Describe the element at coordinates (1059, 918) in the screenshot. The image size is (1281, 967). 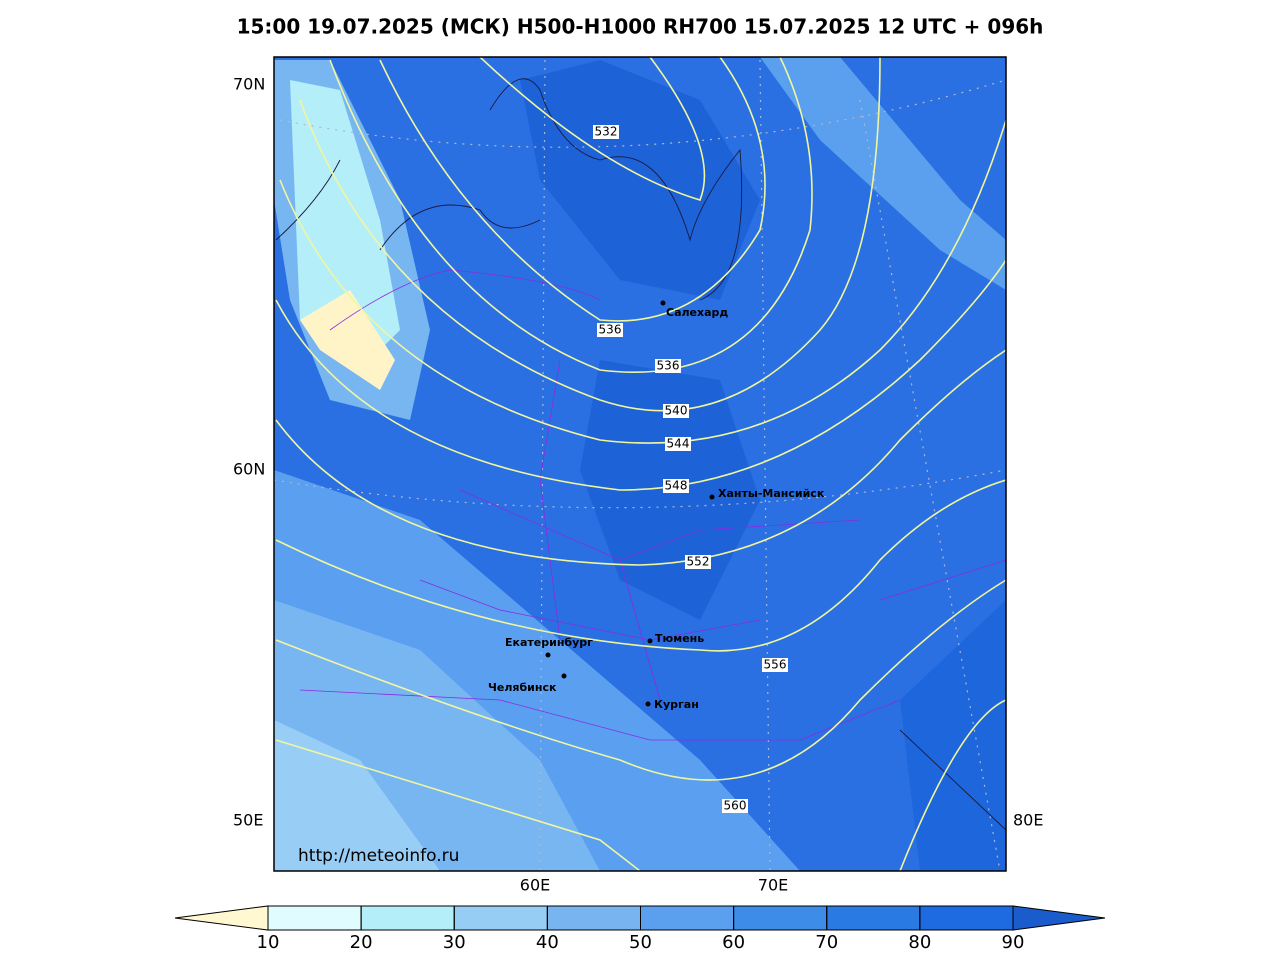
I see `colorbar-extend-high` at that location.